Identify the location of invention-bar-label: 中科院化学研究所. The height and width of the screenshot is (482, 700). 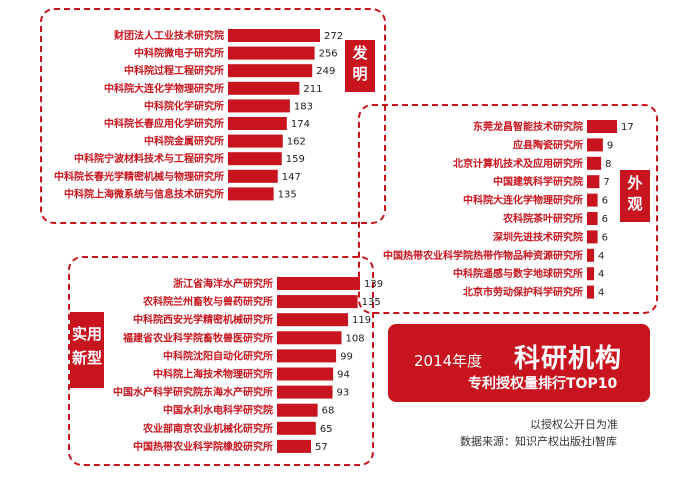
(184, 105).